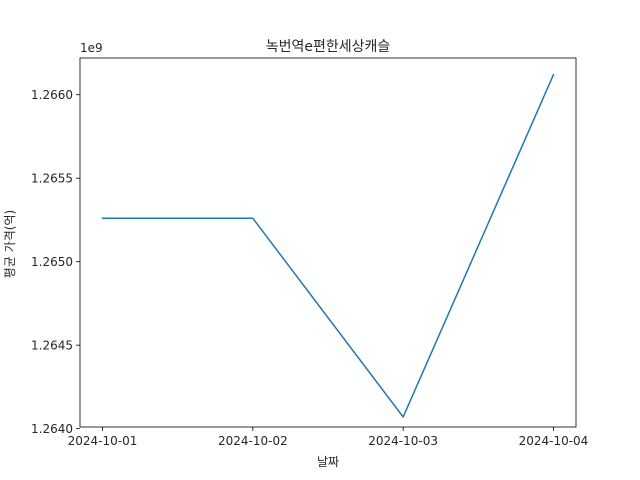  What do you see at coordinates (52, 429) in the screenshot?
I see `y-tick-label: 1.2640` at bounding box center [52, 429].